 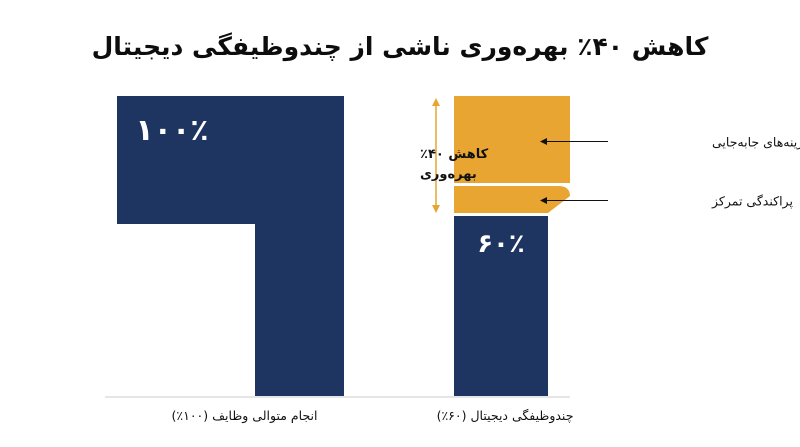 I want to click on annotation-arrow-head-bottom, so click(x=436, y=209).